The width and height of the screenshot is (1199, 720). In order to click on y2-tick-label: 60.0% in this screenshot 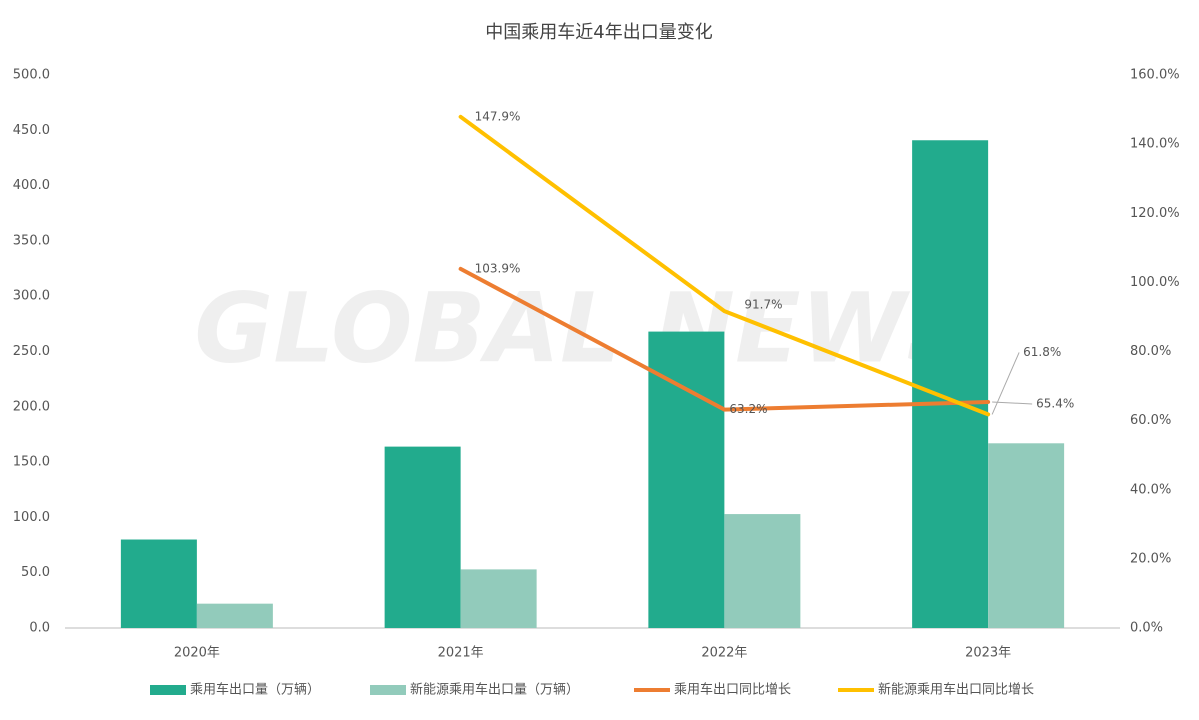, I will do `click(1150, 420)`.